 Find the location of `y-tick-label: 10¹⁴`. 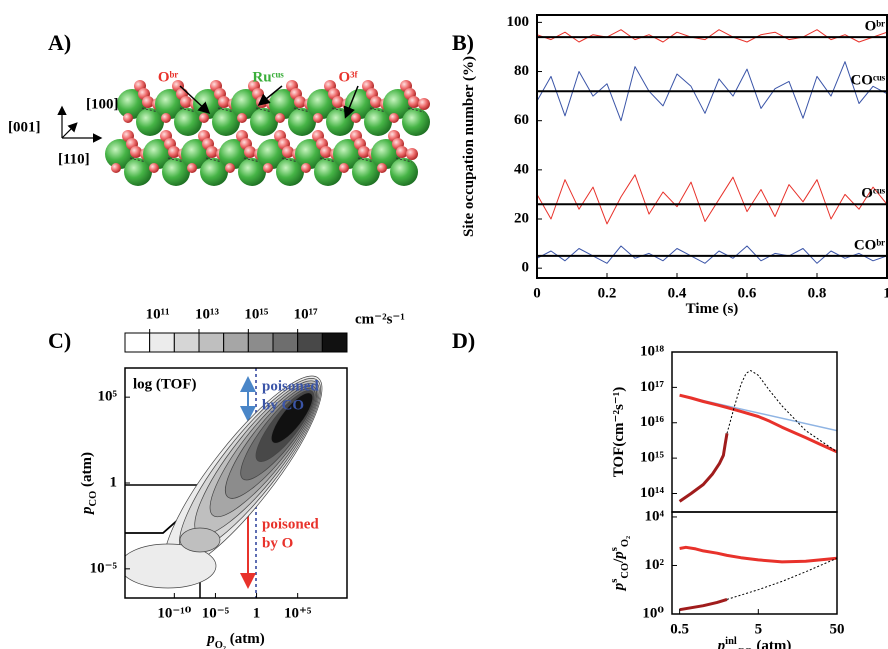

y-tick-label: 10¹⁴ is located at coordinates (652, 493).